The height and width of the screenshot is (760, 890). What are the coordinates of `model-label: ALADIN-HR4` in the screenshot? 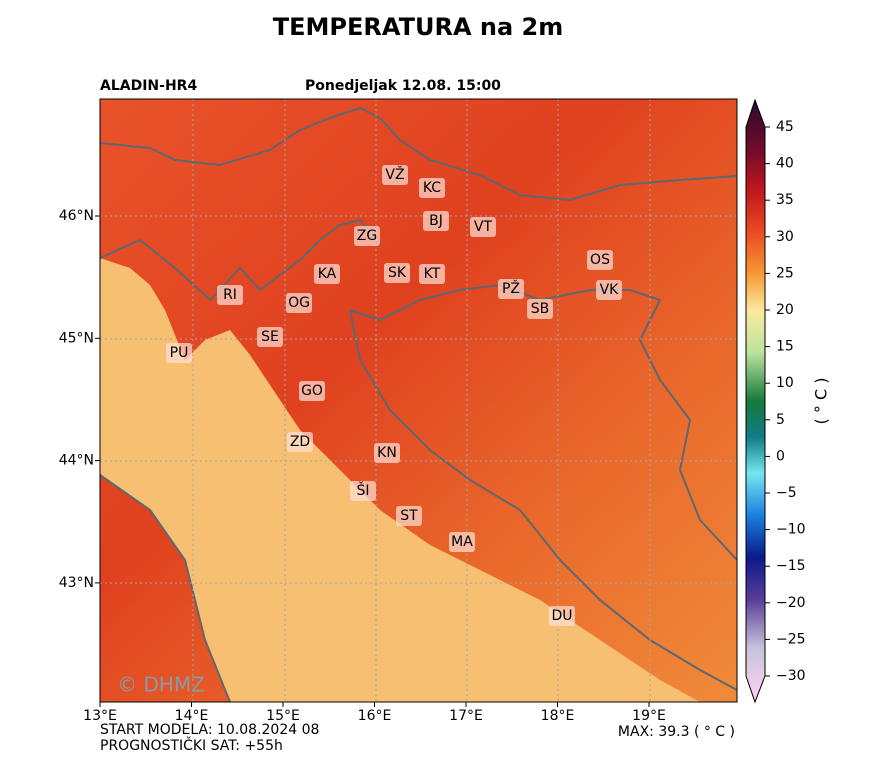 It's located at (148, 86).